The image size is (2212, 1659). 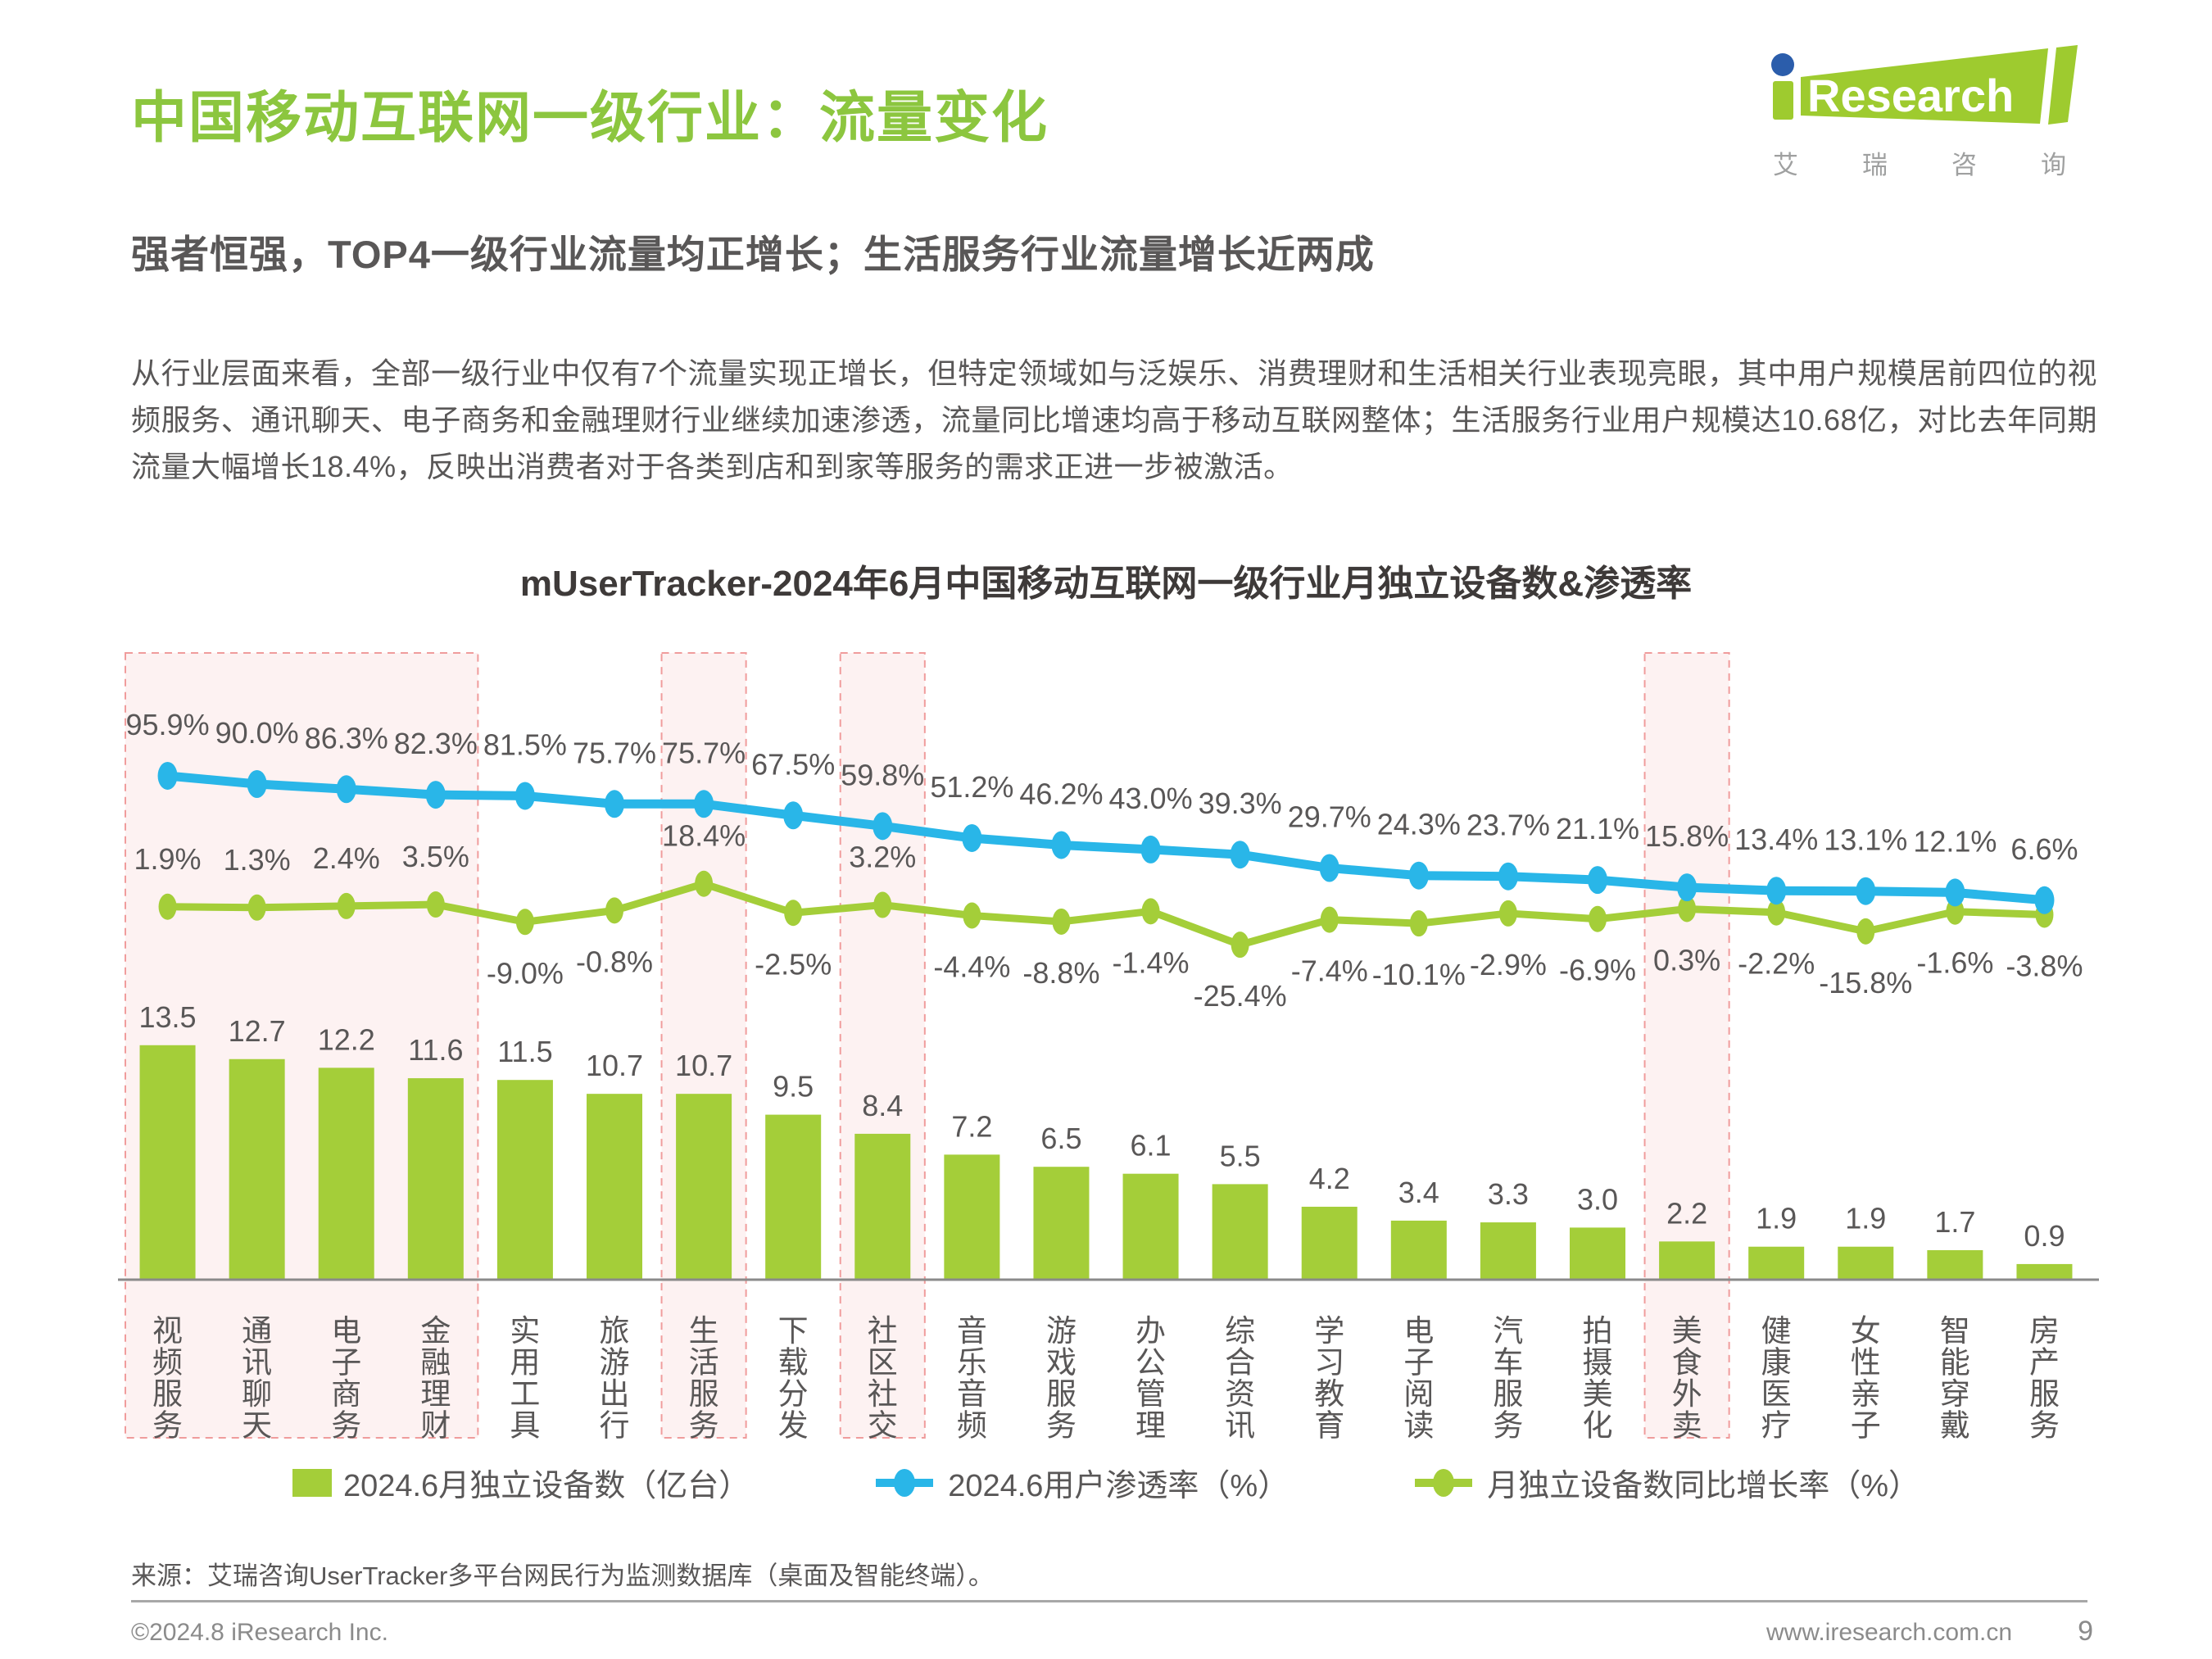 I want to click on bar-value-label: 5.5, so click(x=1240, y=1155).